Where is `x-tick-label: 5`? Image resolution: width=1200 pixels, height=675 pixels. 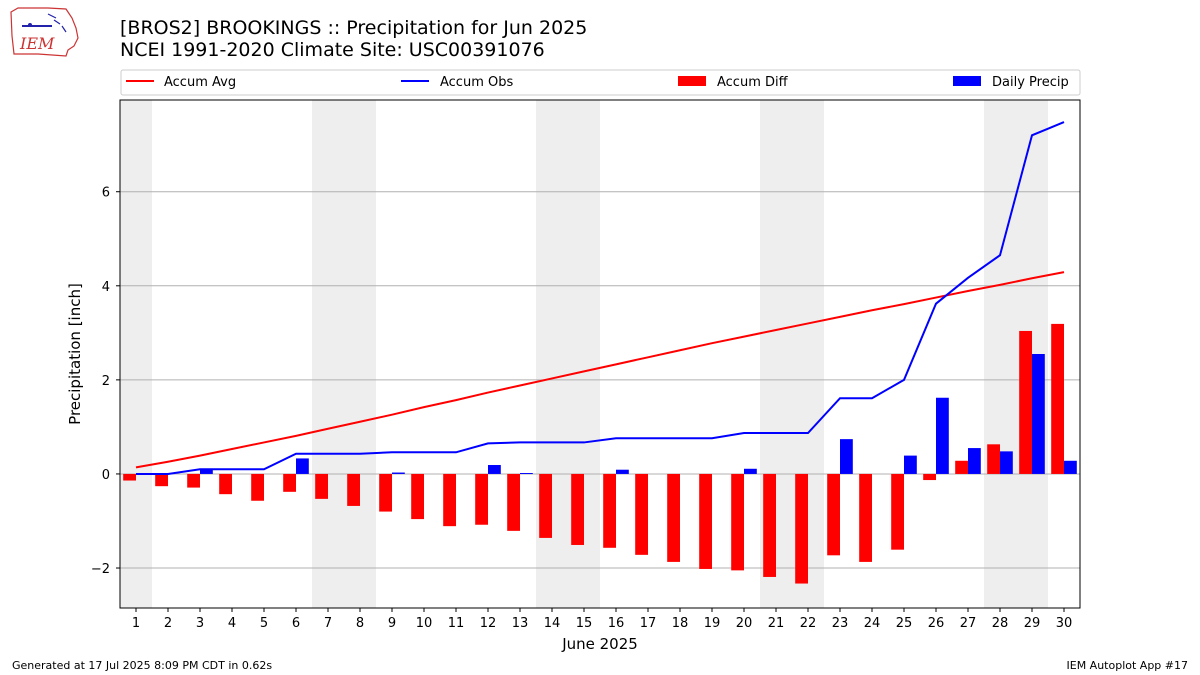
x-tick-label: 5 is located at coordinates (264, 623).